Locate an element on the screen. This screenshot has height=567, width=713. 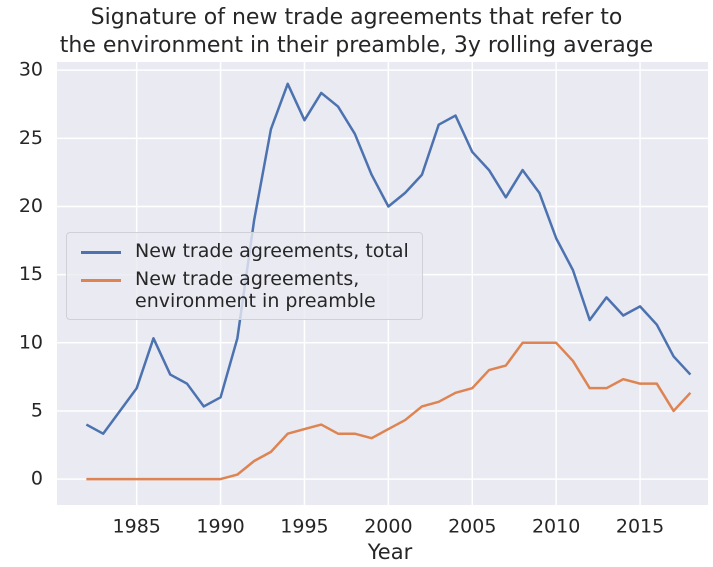
y-tick-label: 5 is located at coordinates (37, 410).